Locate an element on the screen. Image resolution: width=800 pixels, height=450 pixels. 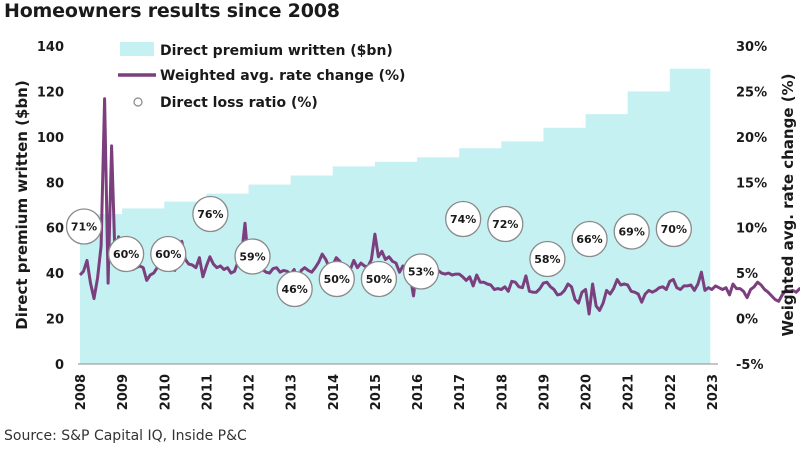
x-tick-label: 2015 is located at coordinates (376, 392).